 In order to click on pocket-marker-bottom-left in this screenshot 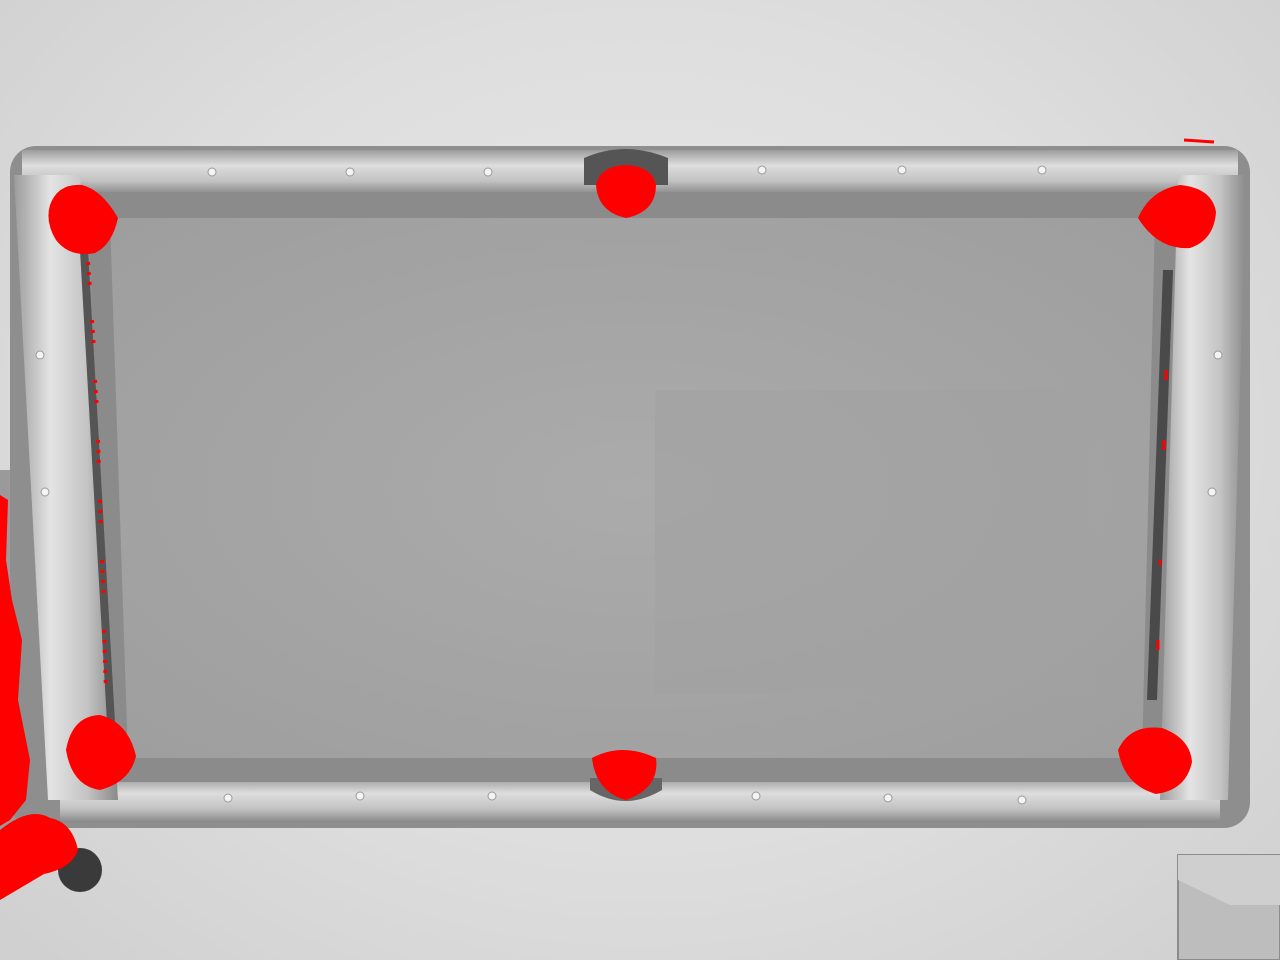, I will do `click(101, 752)`.